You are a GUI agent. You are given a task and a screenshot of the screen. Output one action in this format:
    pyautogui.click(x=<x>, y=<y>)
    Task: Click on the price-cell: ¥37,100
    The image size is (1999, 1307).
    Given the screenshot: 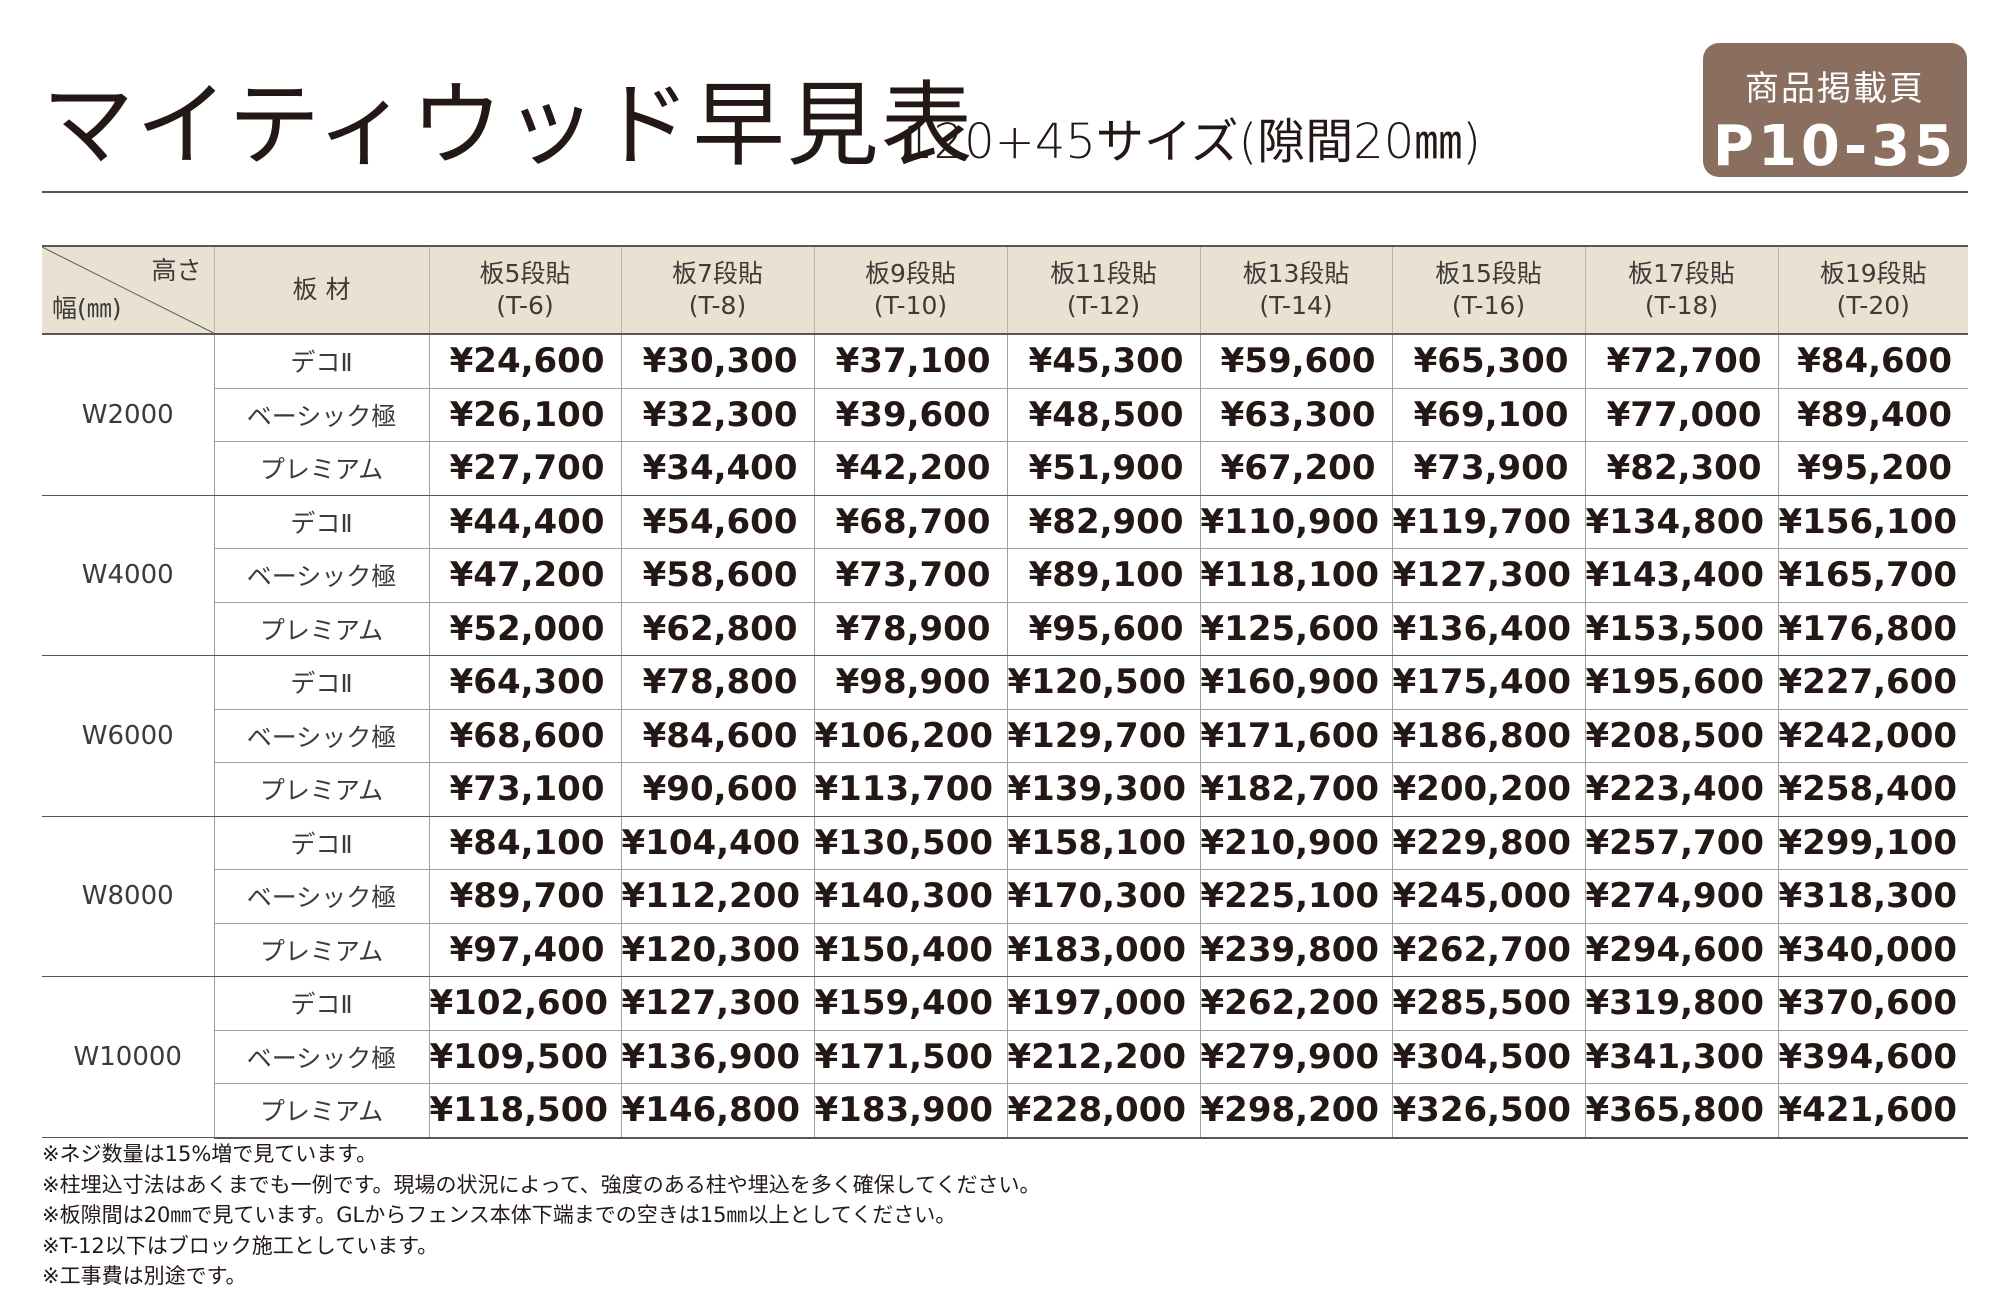 What is the action you would take?
    pyautogui.click(x=910, y=361)
    